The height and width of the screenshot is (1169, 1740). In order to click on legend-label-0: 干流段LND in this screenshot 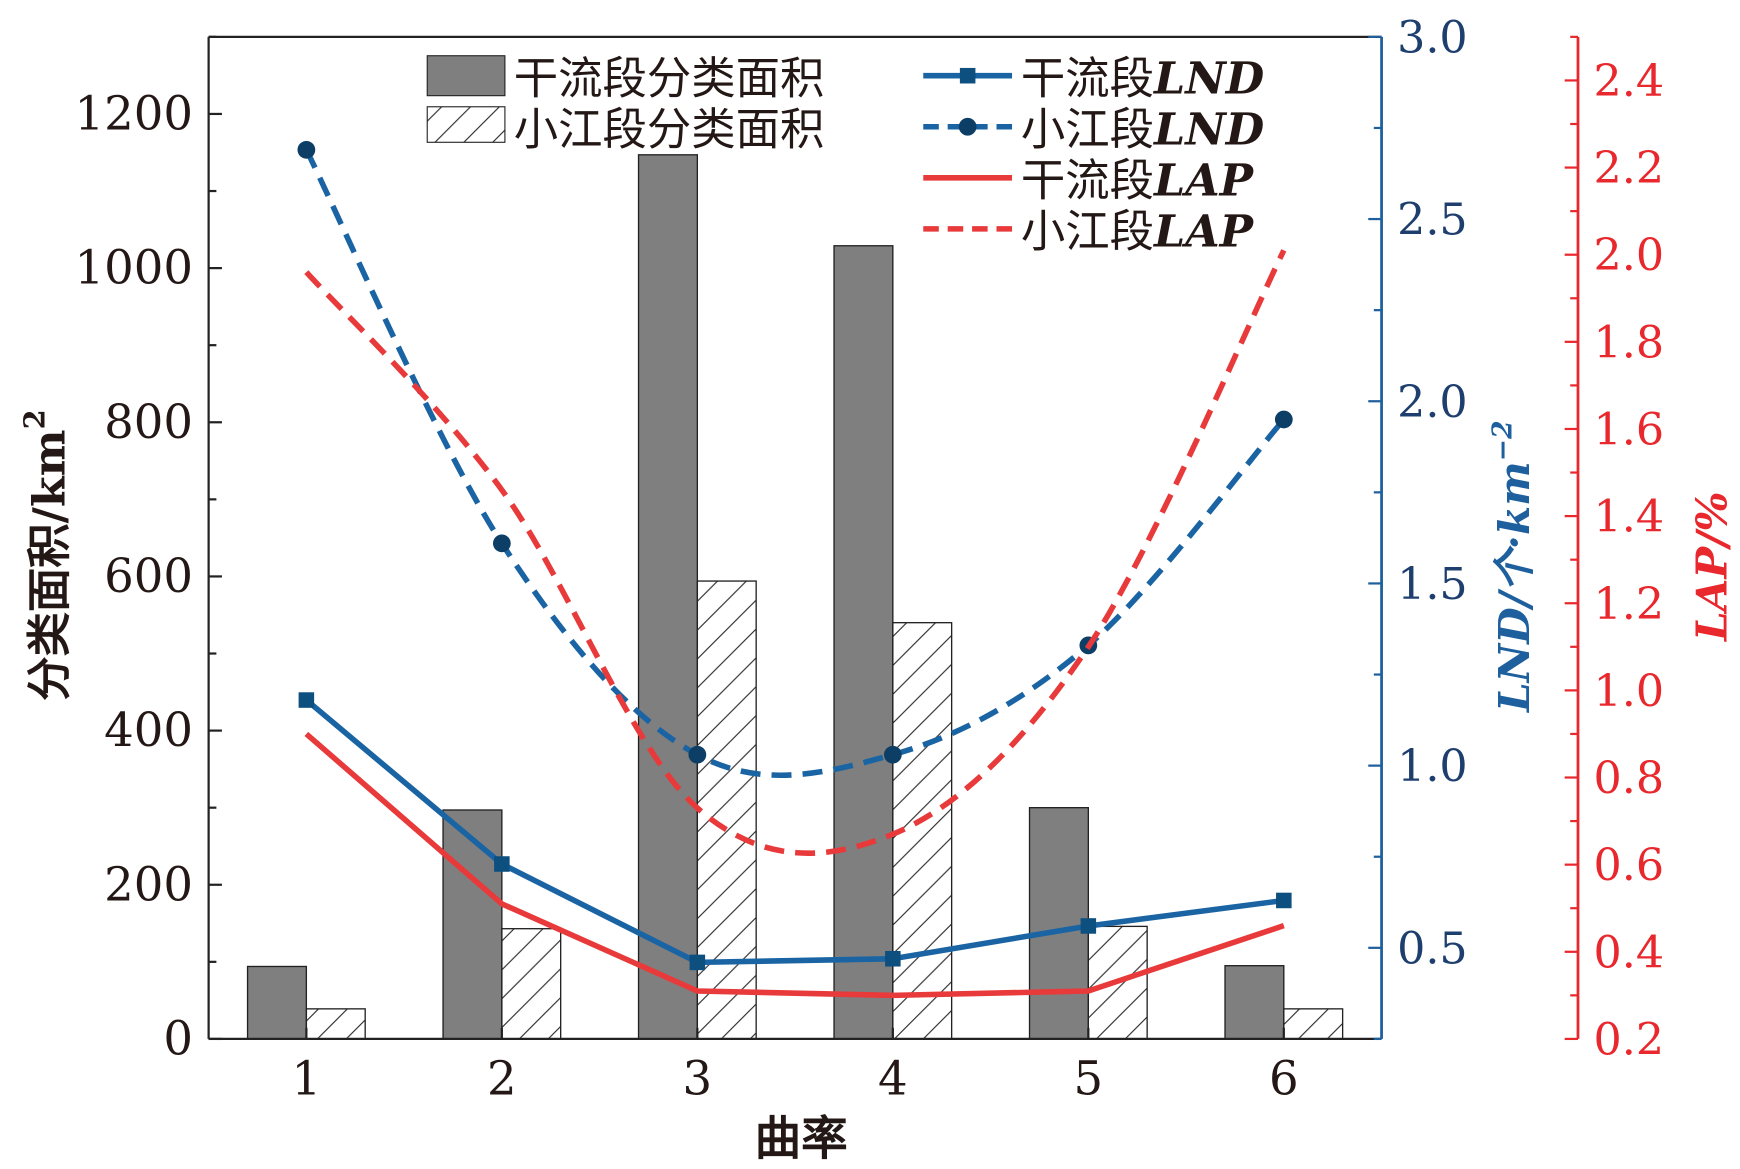, I will do `click(1143, 78)`.